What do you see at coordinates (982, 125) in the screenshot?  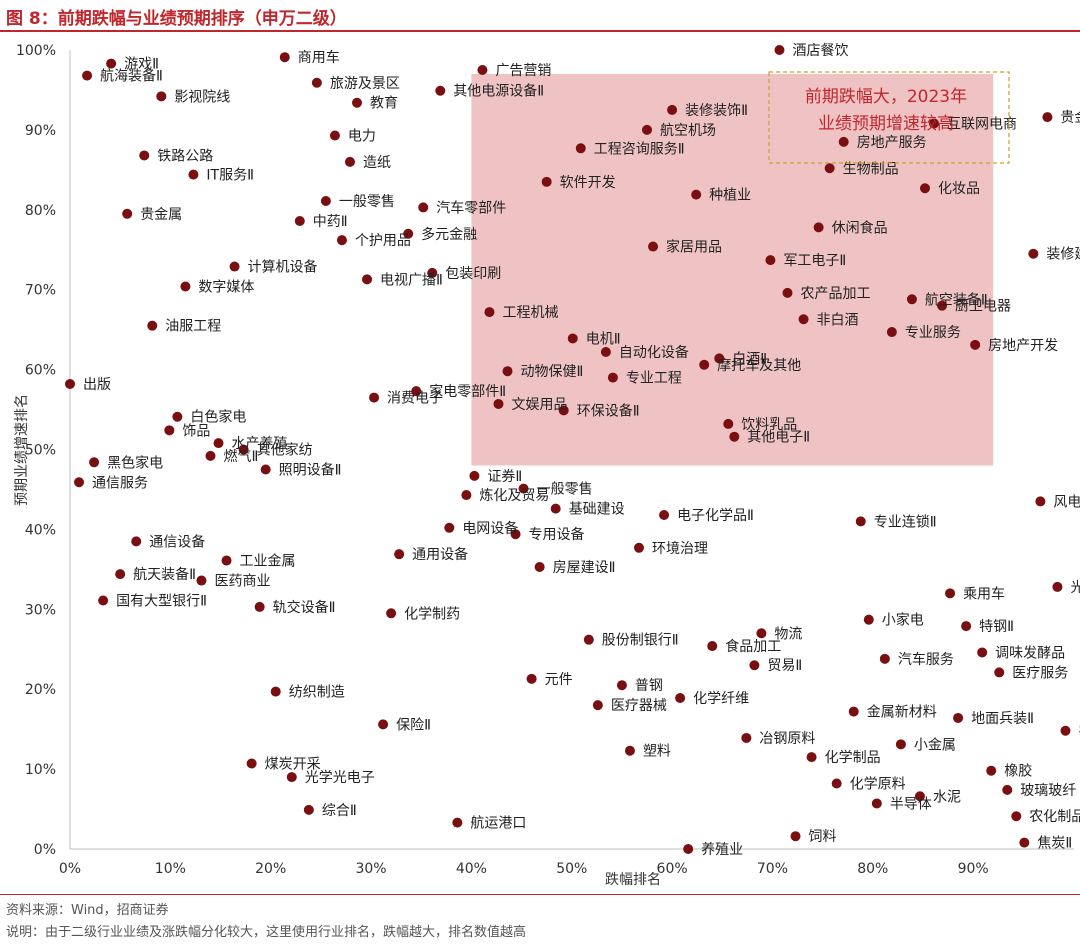 I see `data-point-label: 互联网电商` at bounding box center [982, 125].